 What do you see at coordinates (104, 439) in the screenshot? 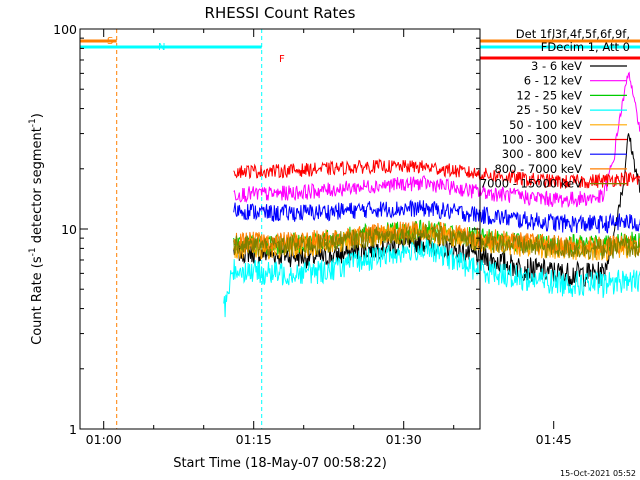
I see `x-tick-label: 01:00` at bounding box center [104, 439].